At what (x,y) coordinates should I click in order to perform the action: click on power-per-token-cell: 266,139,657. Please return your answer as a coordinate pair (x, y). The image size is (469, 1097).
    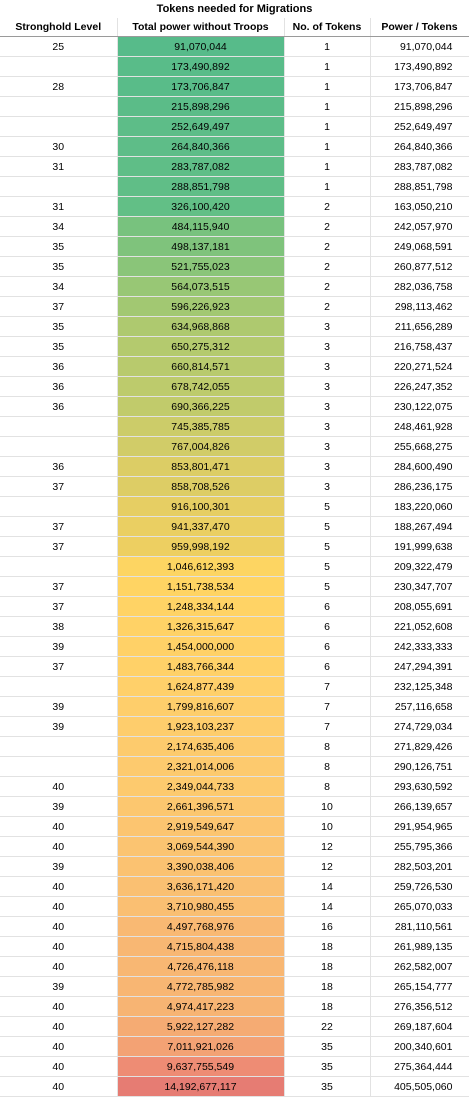
    Looking at the image, I should click on (419, 806).